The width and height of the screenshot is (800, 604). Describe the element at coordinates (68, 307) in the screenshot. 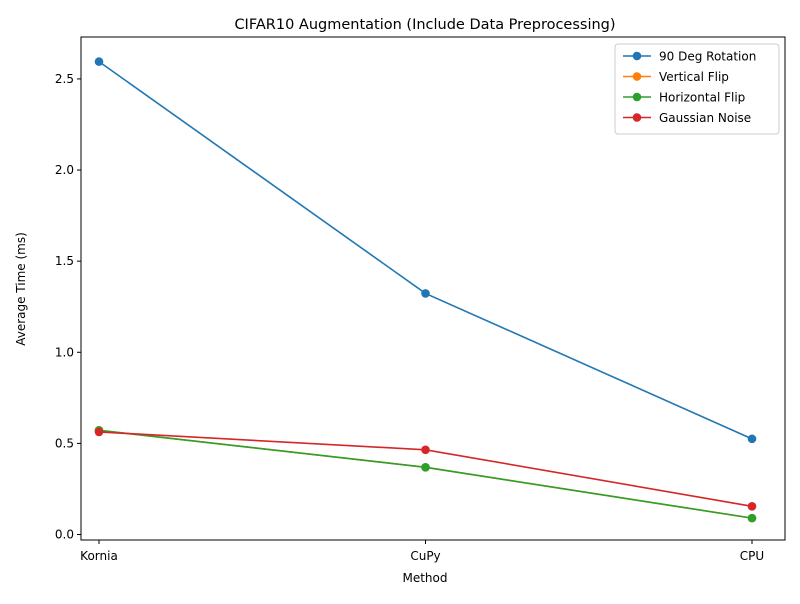

I see `y-axis: 0.0 0.5 1.0 1.5 2.0 2.5` at that location.